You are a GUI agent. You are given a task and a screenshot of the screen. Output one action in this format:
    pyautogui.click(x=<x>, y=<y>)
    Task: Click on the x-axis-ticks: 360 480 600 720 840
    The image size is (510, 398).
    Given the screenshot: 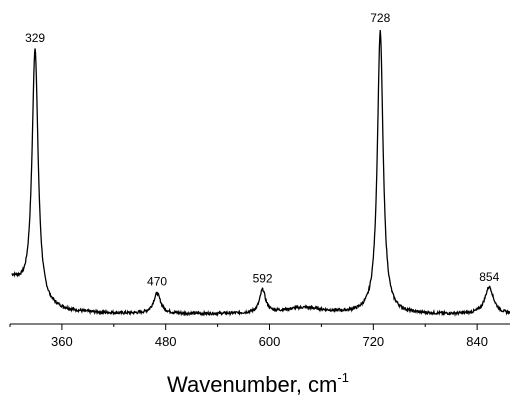 What is the action you would take?
    pyautogui.click(x=248, y=336)
    